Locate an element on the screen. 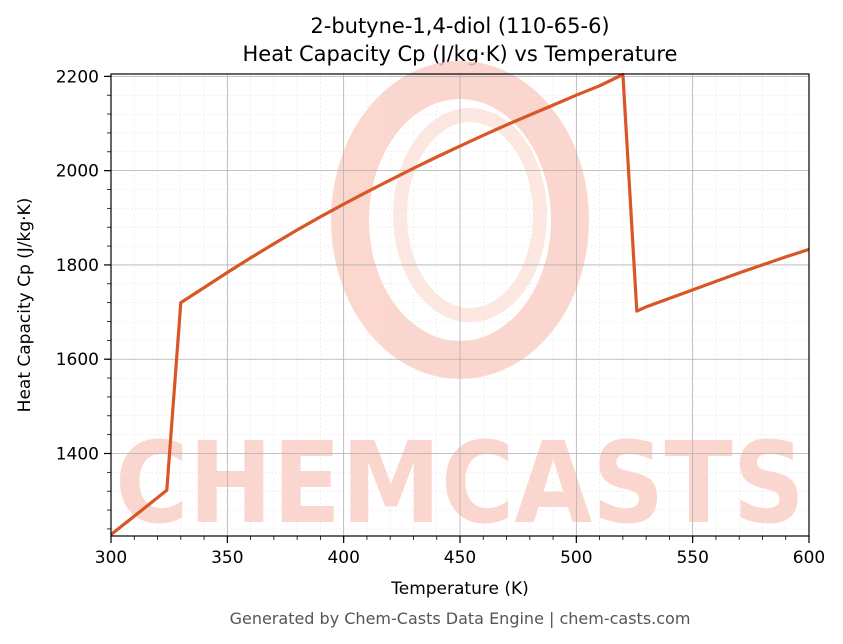 The height and width of the screenshot is (644, 843). y-tick-label: 2000 is located at coordinates (77, 172).